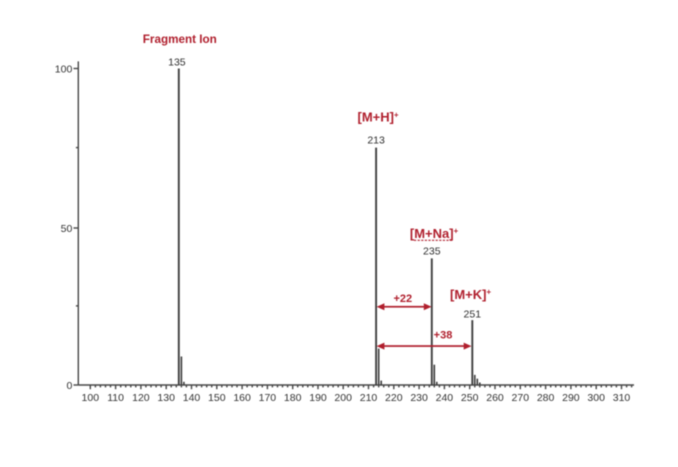  What do you see at coordinates (343, 398) in the screenshot?
I see `svg-text: 200` at bounding box center [343, 398].